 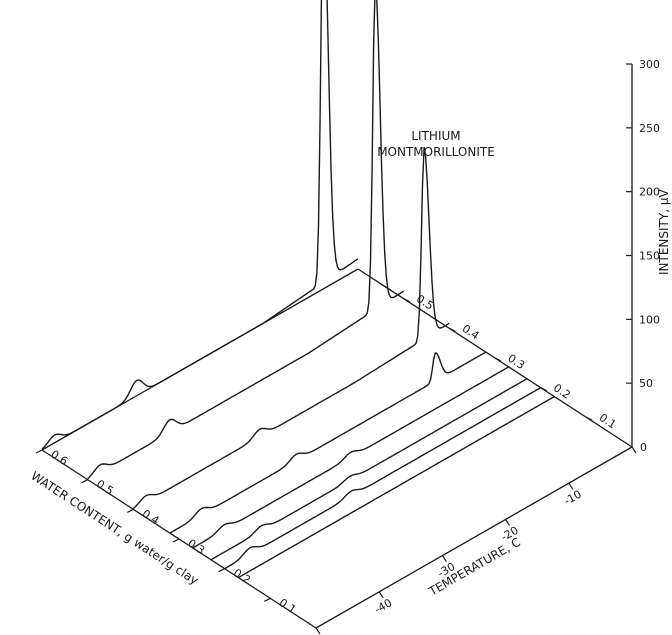 I want to click on temperature-tick-label: -10, so click(x=573, y=498).